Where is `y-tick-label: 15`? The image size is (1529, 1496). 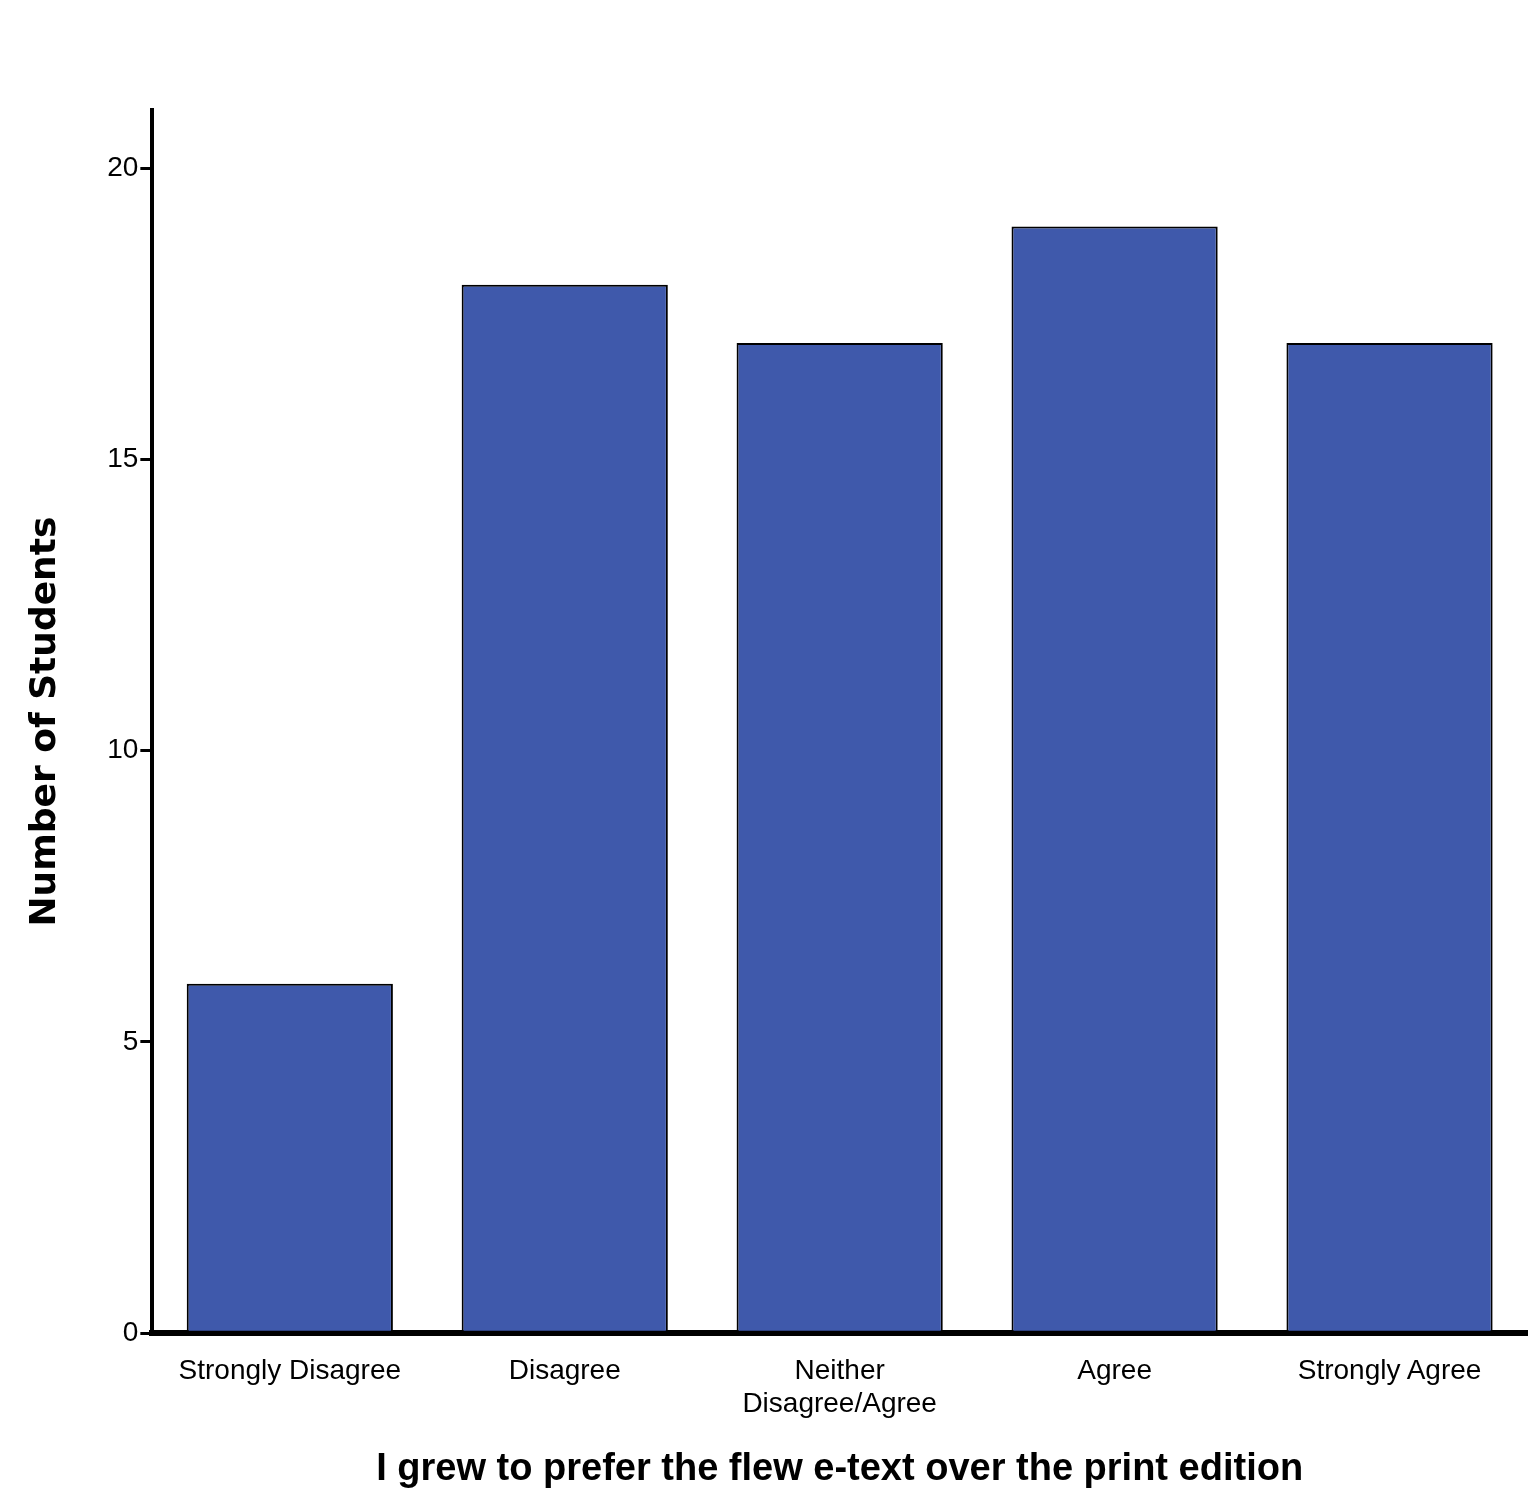
y-tick-label: 15 is located at coordinates (123, 458).